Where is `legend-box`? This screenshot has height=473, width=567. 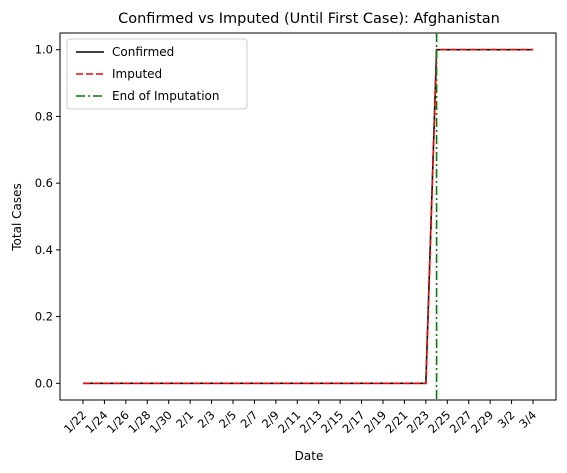 legend-box is located at coordinates (157, 74).